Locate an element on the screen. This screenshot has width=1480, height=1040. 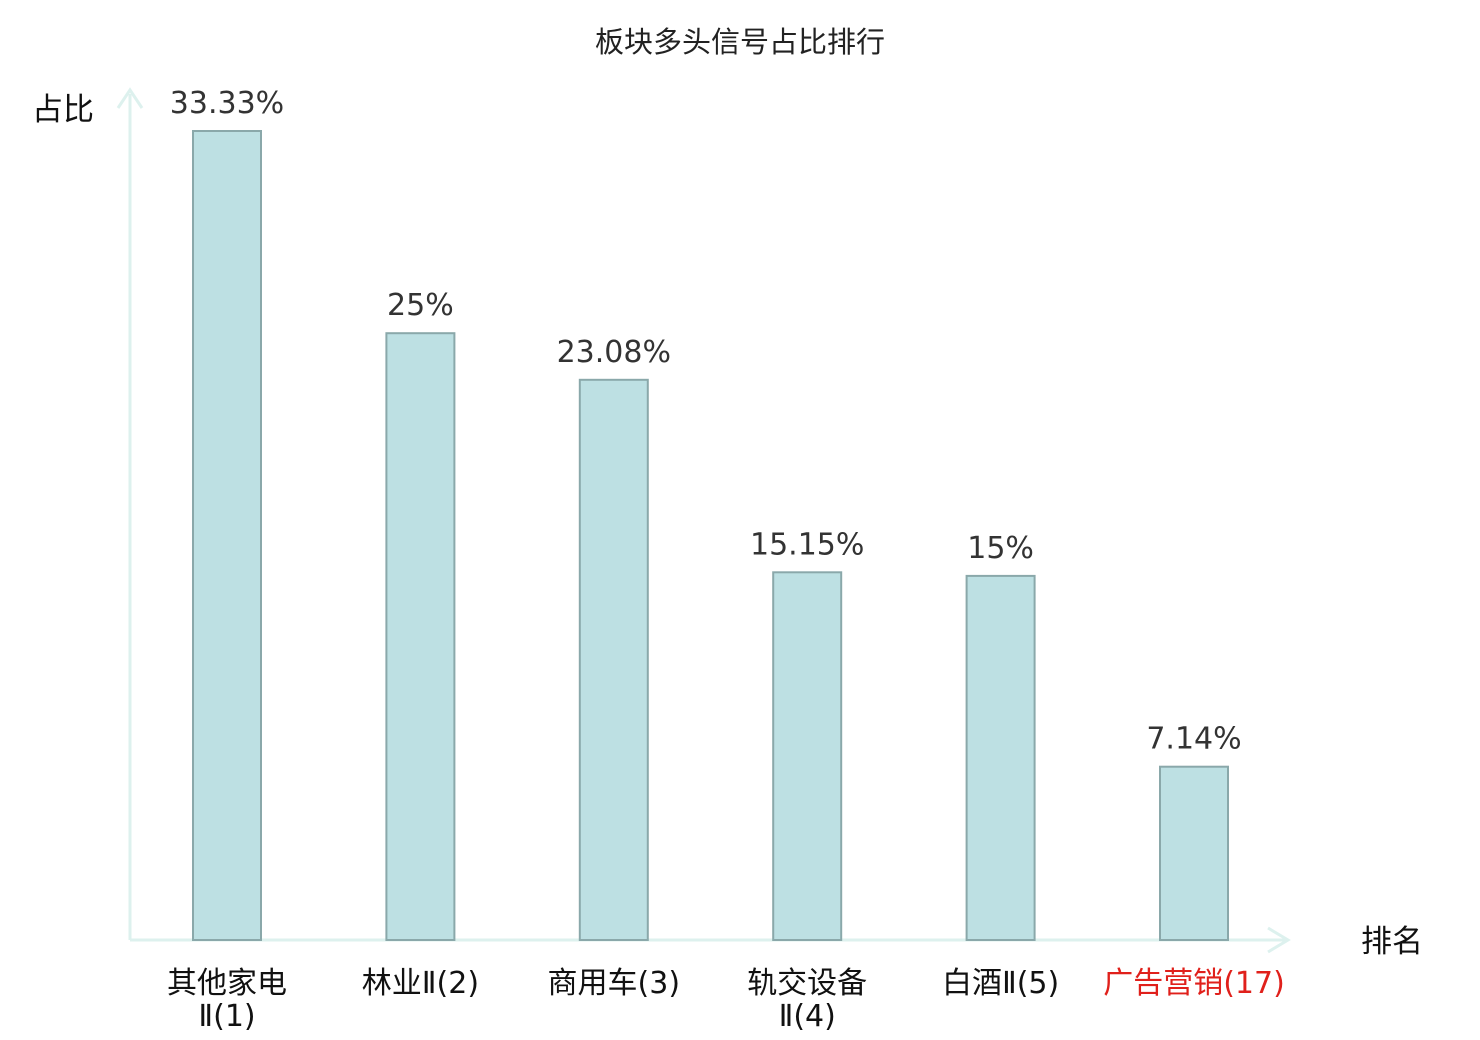
bar-value-label: 7.14% is located at coordinates (1193, 739).